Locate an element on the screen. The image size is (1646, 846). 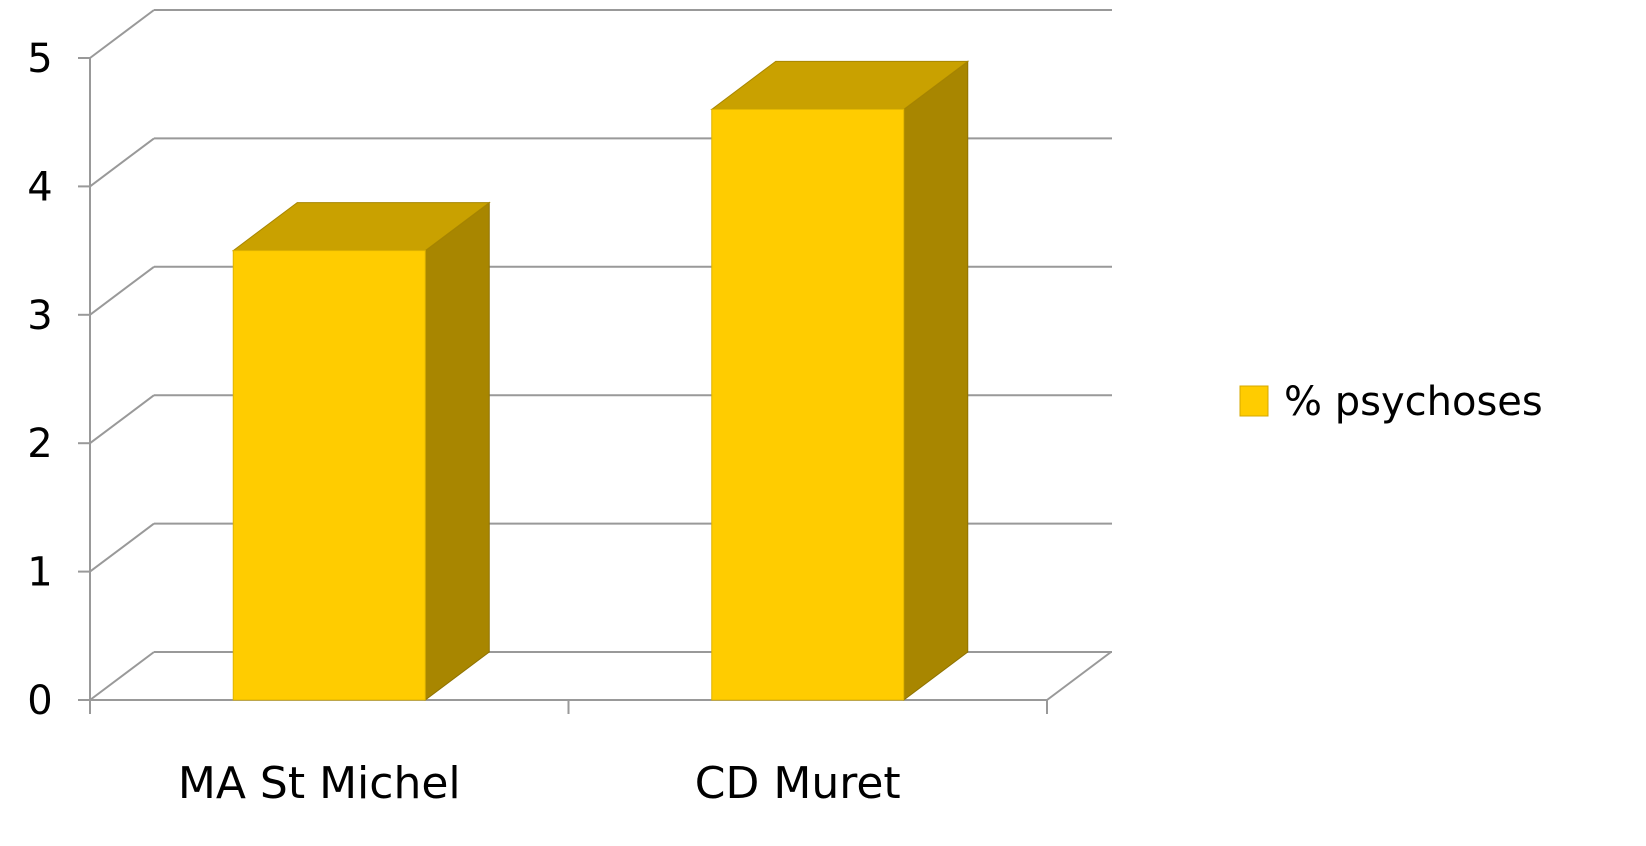
y-tick-label-0: 0 is located at coordinates (39, 701).